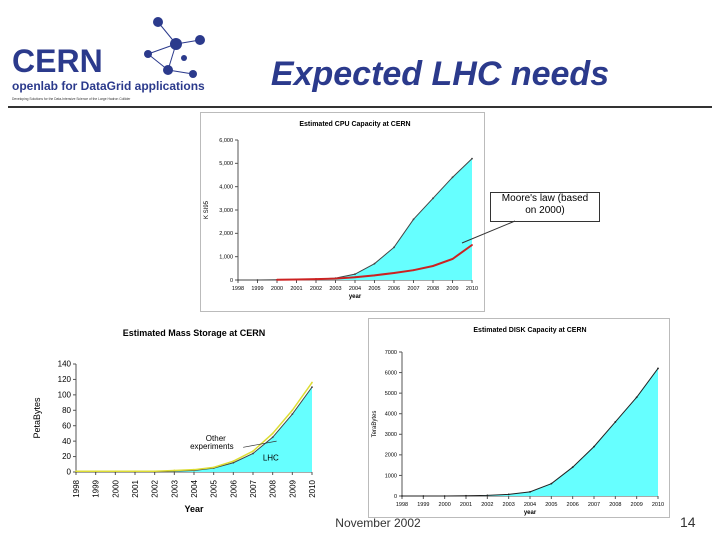 The width and height of the screenshot is (720, 540). What do you see at coordinates (194, 333) in the screenshot?
I see `chart-title: Estimated Mass Storage at CERN` at bounding box center [194, 333].